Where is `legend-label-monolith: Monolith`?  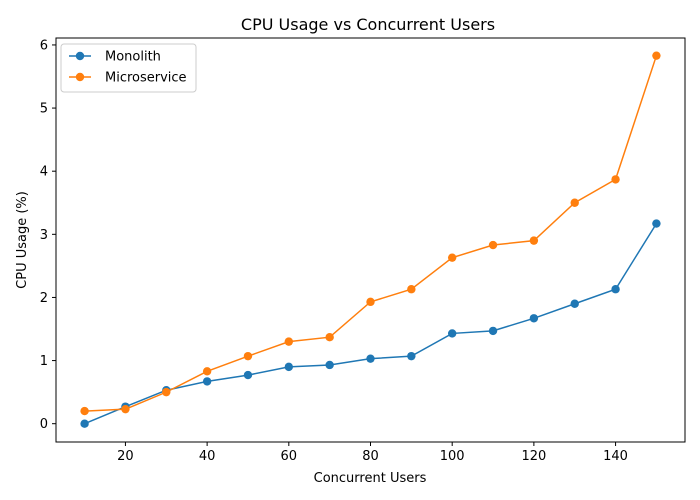
legend-label-monolith: Monolith is located at coordinates (133, 57).